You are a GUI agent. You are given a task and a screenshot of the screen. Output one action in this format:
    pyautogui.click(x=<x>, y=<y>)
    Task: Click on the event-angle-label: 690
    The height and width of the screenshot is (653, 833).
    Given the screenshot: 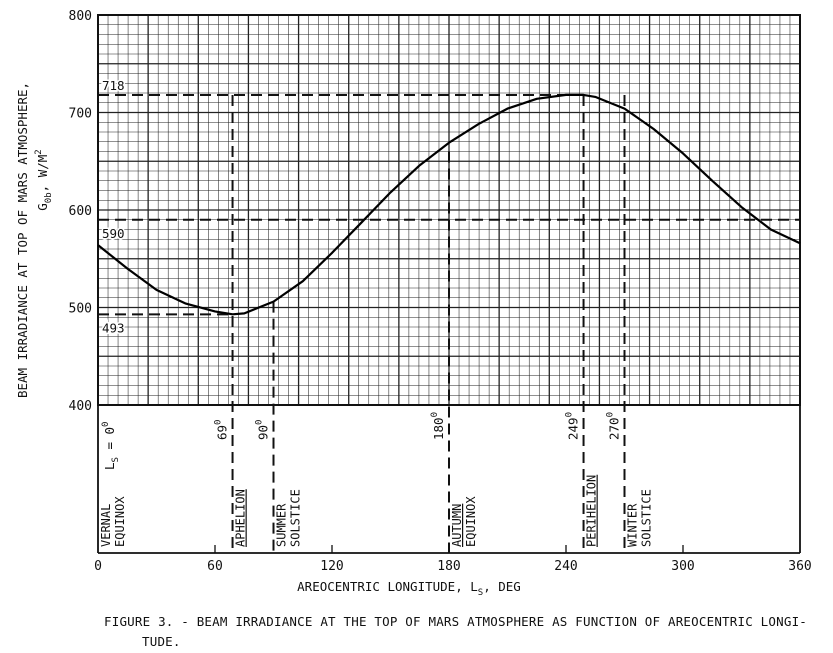 What is the action you would take?
    pyautogui.click(x=222, y=430)
    